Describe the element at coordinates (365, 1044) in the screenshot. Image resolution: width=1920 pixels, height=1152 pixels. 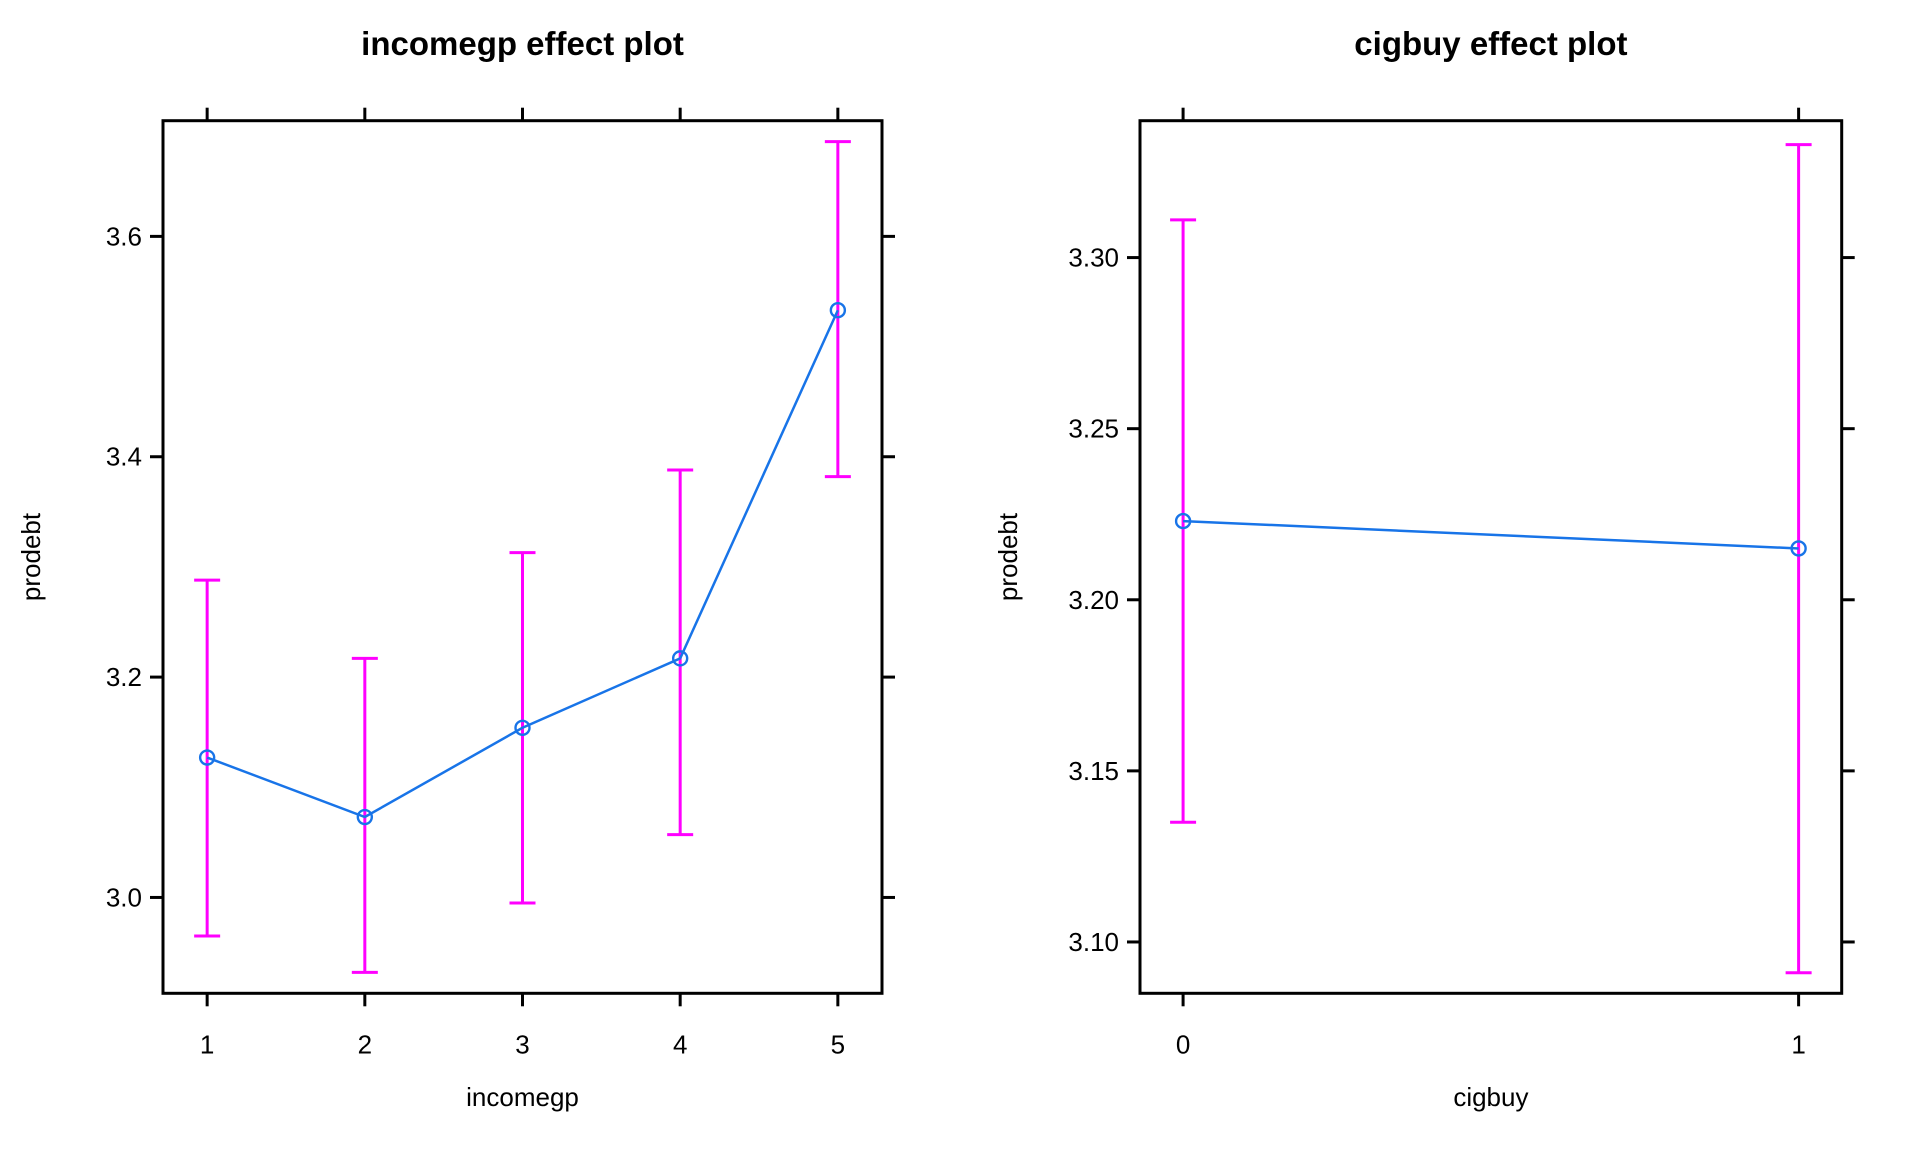
I see `x-tick-label: 2` at that location.